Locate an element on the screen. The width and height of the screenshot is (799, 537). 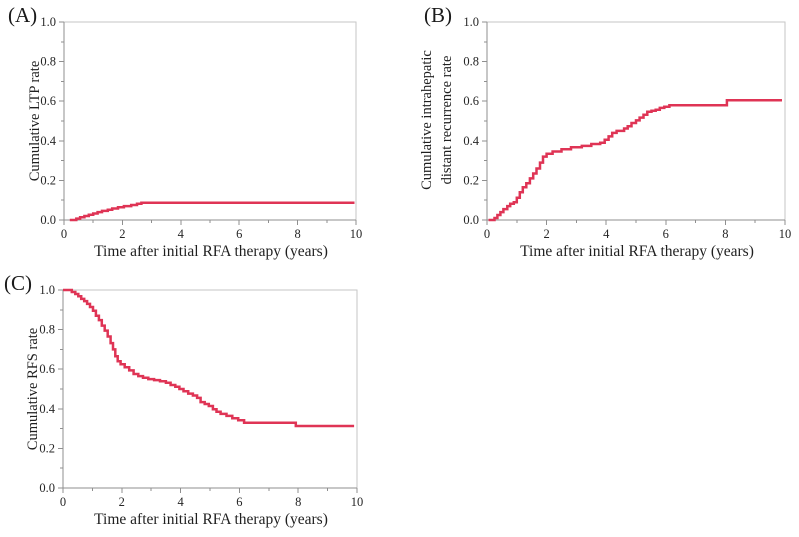
panel-c-x-axis-title: Time after initial RFA therapy (years) is located at coordinates (211, 519).